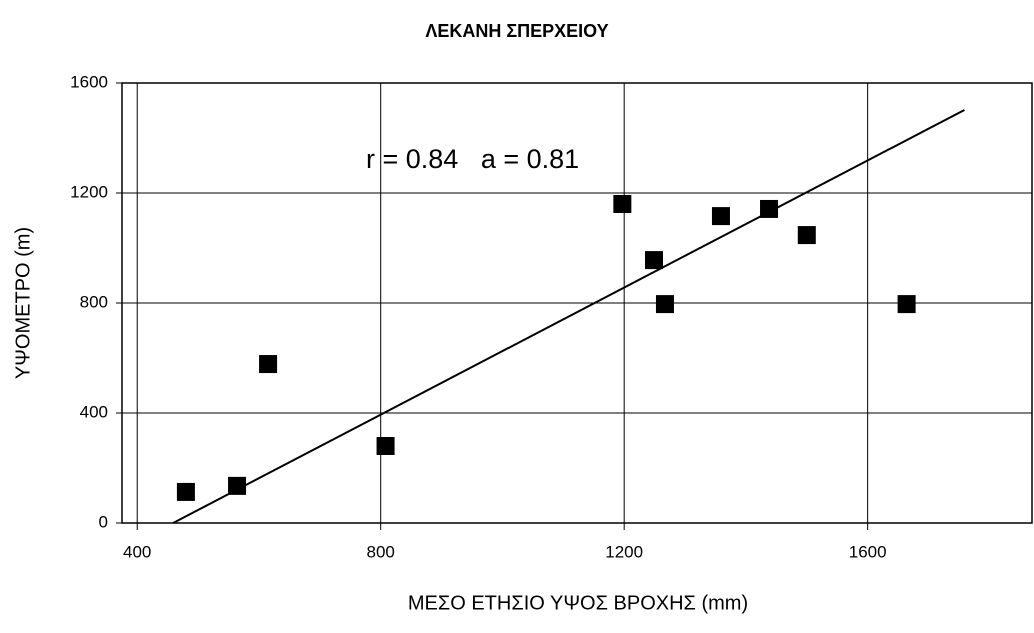 Image resolution: width=1034 pixels, height=633 pixels. I want to click on y-tick-label: 400, so click(94, 411).